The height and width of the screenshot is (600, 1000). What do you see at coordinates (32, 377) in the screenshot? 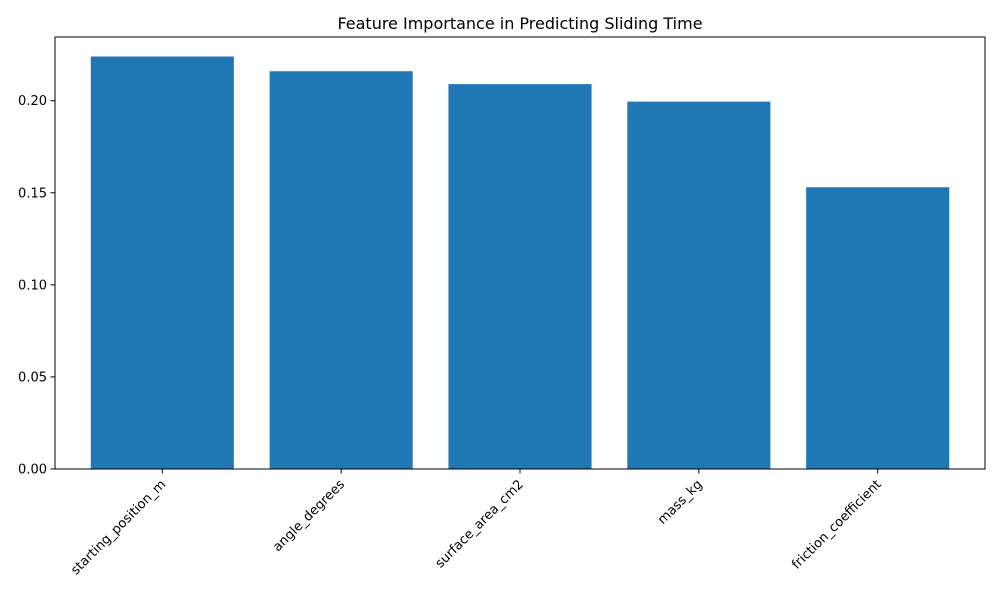
I see `y-tick-label: 0.05` at bounding box center [32, 377].